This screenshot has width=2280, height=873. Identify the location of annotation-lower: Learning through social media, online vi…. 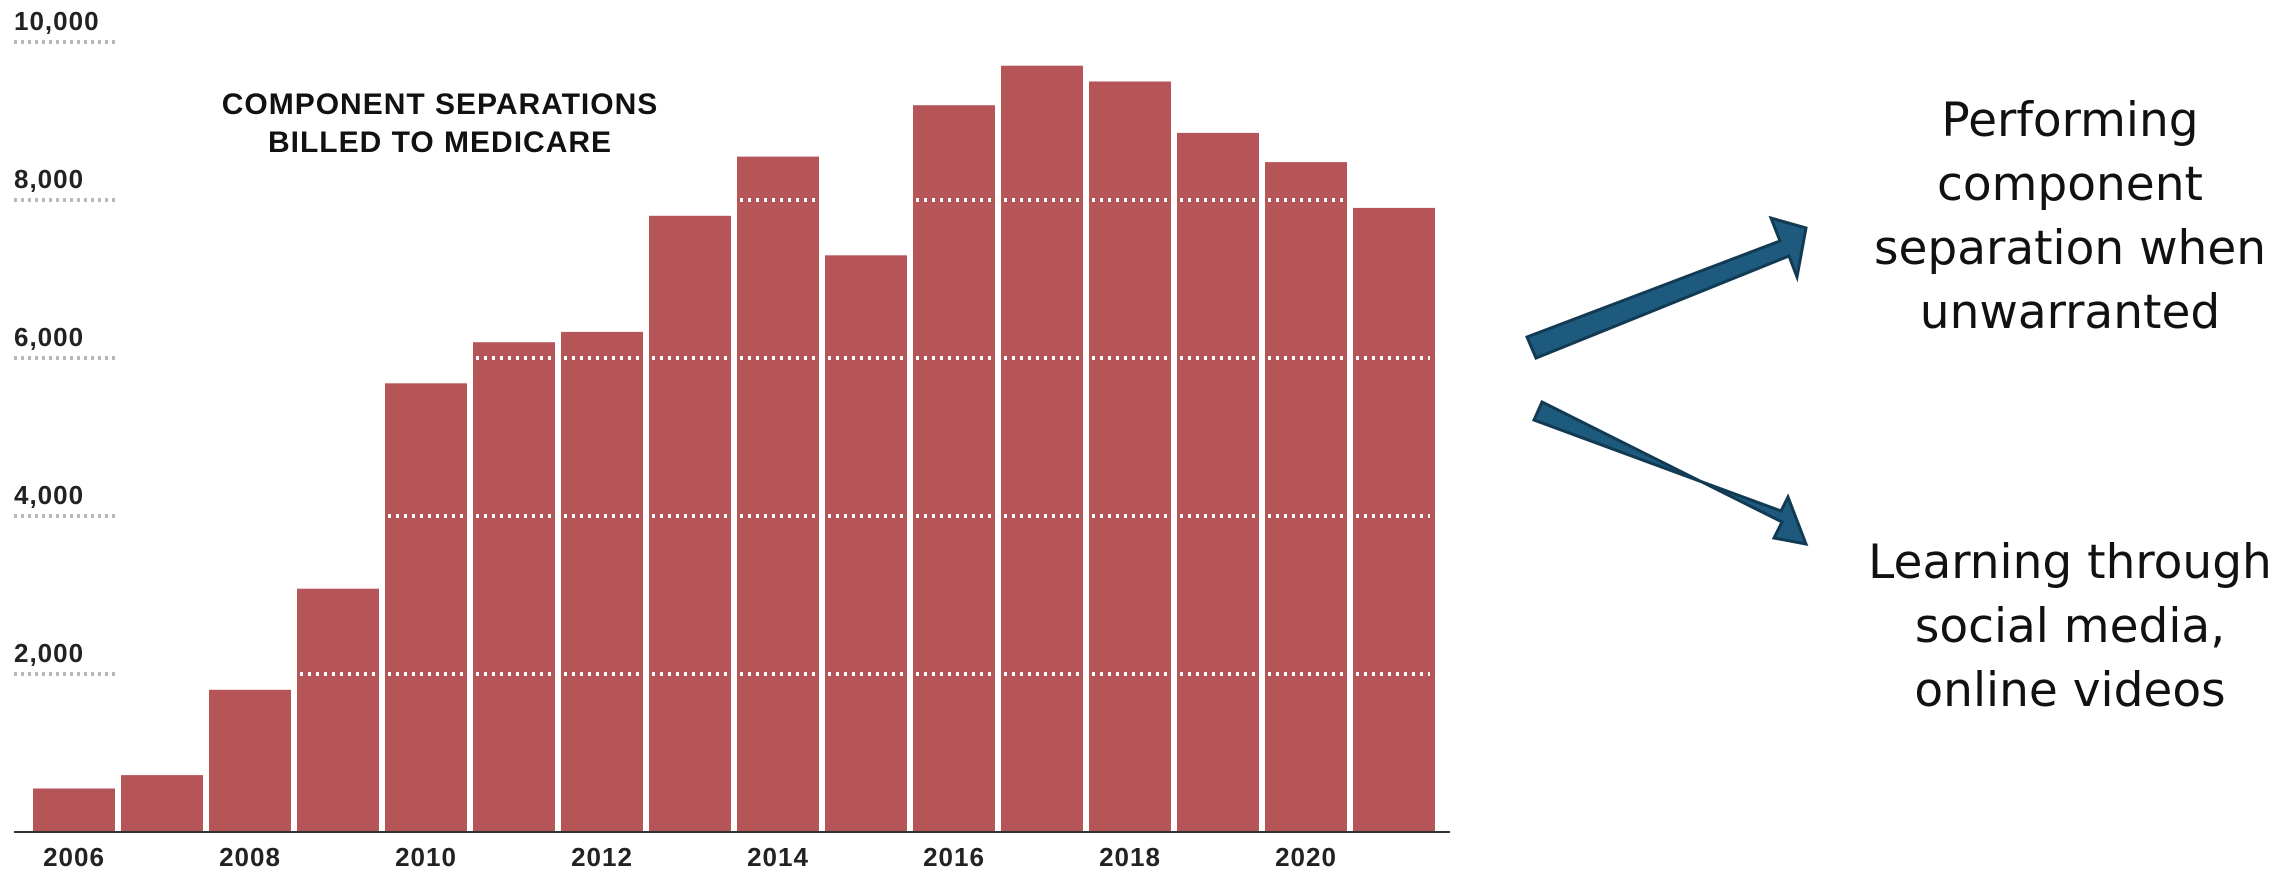
(2070, 626).